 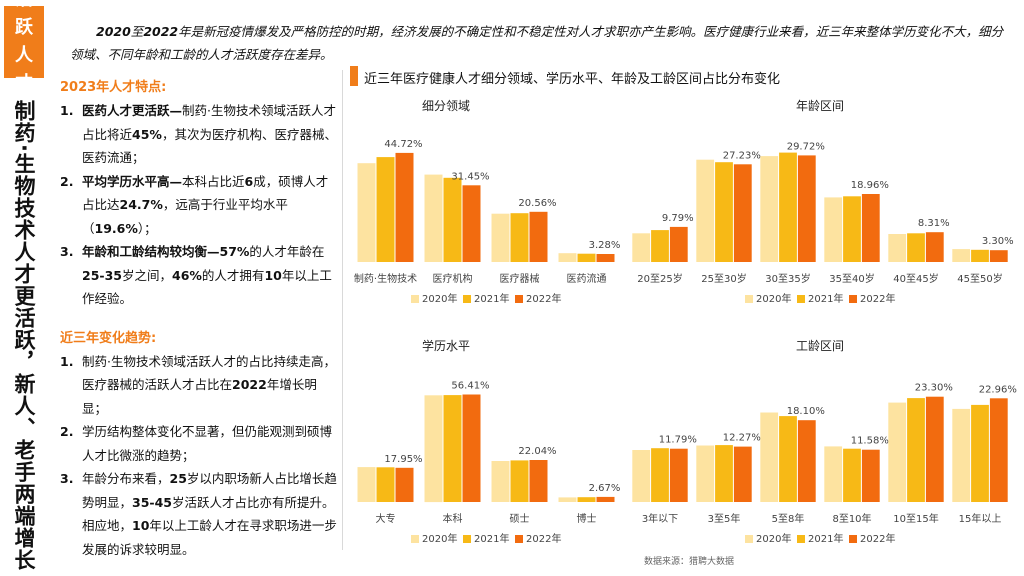 What do you see at coordinates (446, 345) in the screenshot?
I see `chart3-title: 学历水平` at bounding box center [446, 345].